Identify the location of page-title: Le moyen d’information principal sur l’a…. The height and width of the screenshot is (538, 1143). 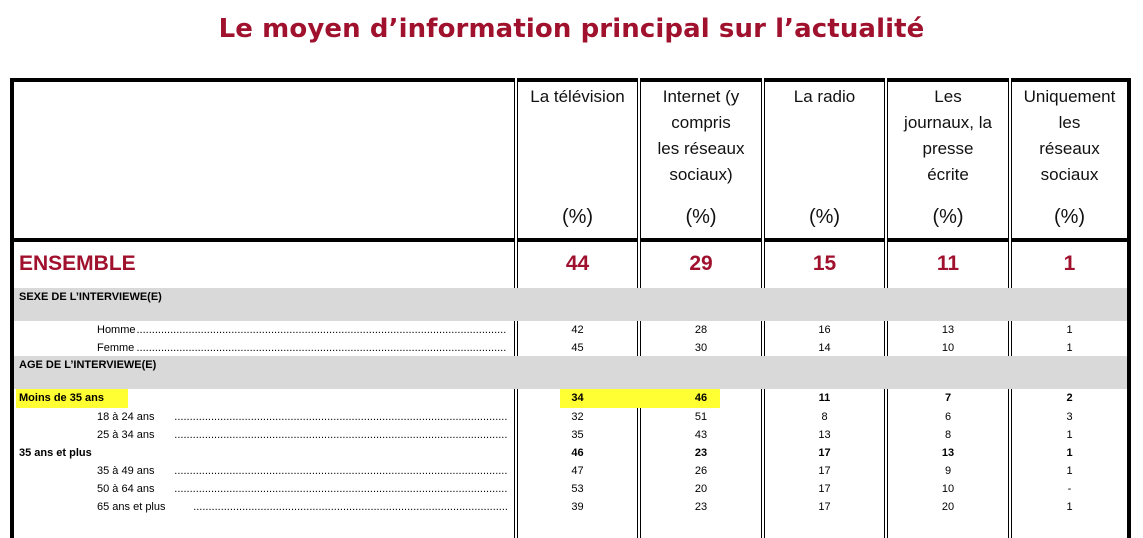
(571, 29).